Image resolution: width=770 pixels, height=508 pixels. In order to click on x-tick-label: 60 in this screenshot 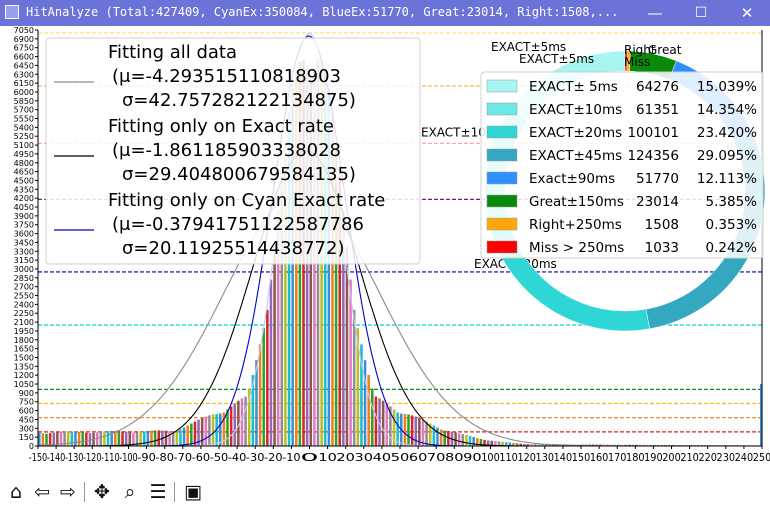, I will do `click(418, 458)`.